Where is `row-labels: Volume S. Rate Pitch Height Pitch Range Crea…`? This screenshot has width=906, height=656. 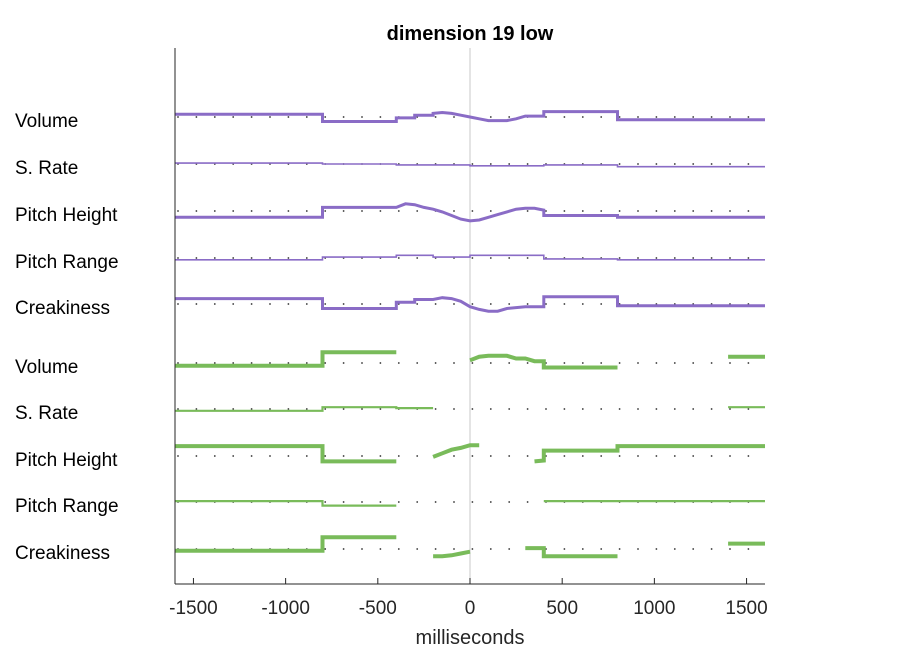 row-labels: Volume S. Rate Pitch Height Pitch Range Crea… is located at coordinates (67, 337).